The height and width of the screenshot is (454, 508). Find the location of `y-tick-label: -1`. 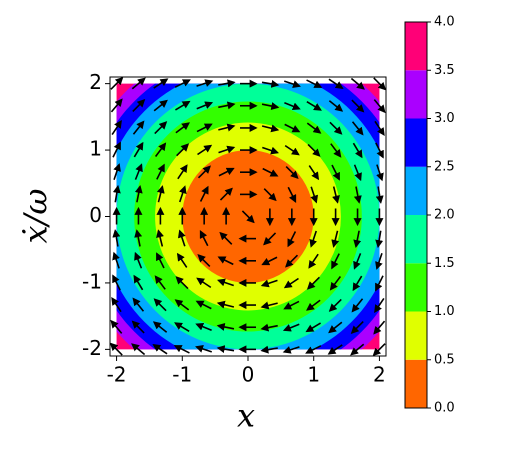

y-tick-label: -1 is located at coordinates (92, 281).